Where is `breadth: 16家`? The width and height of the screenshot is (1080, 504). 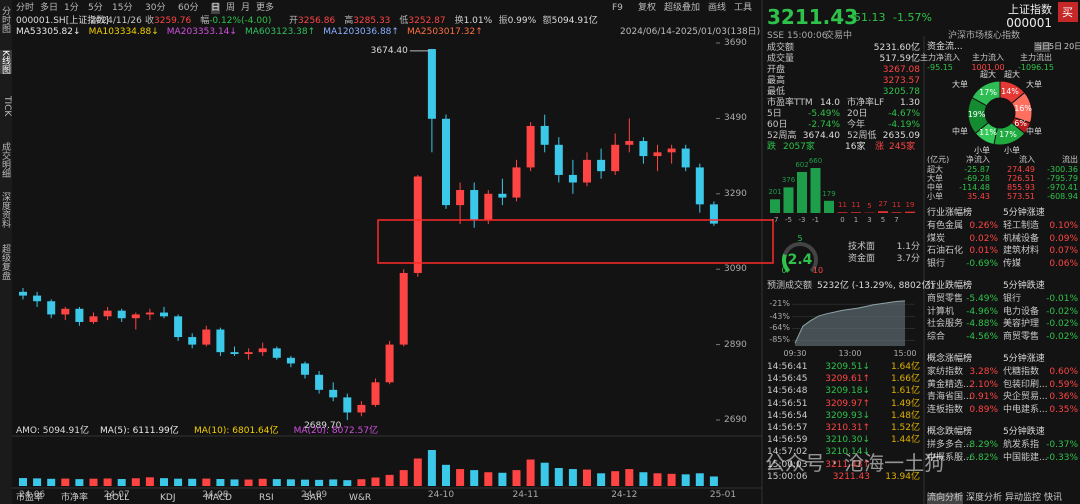 breadth: 16家 is located at coordinates (855, 147).